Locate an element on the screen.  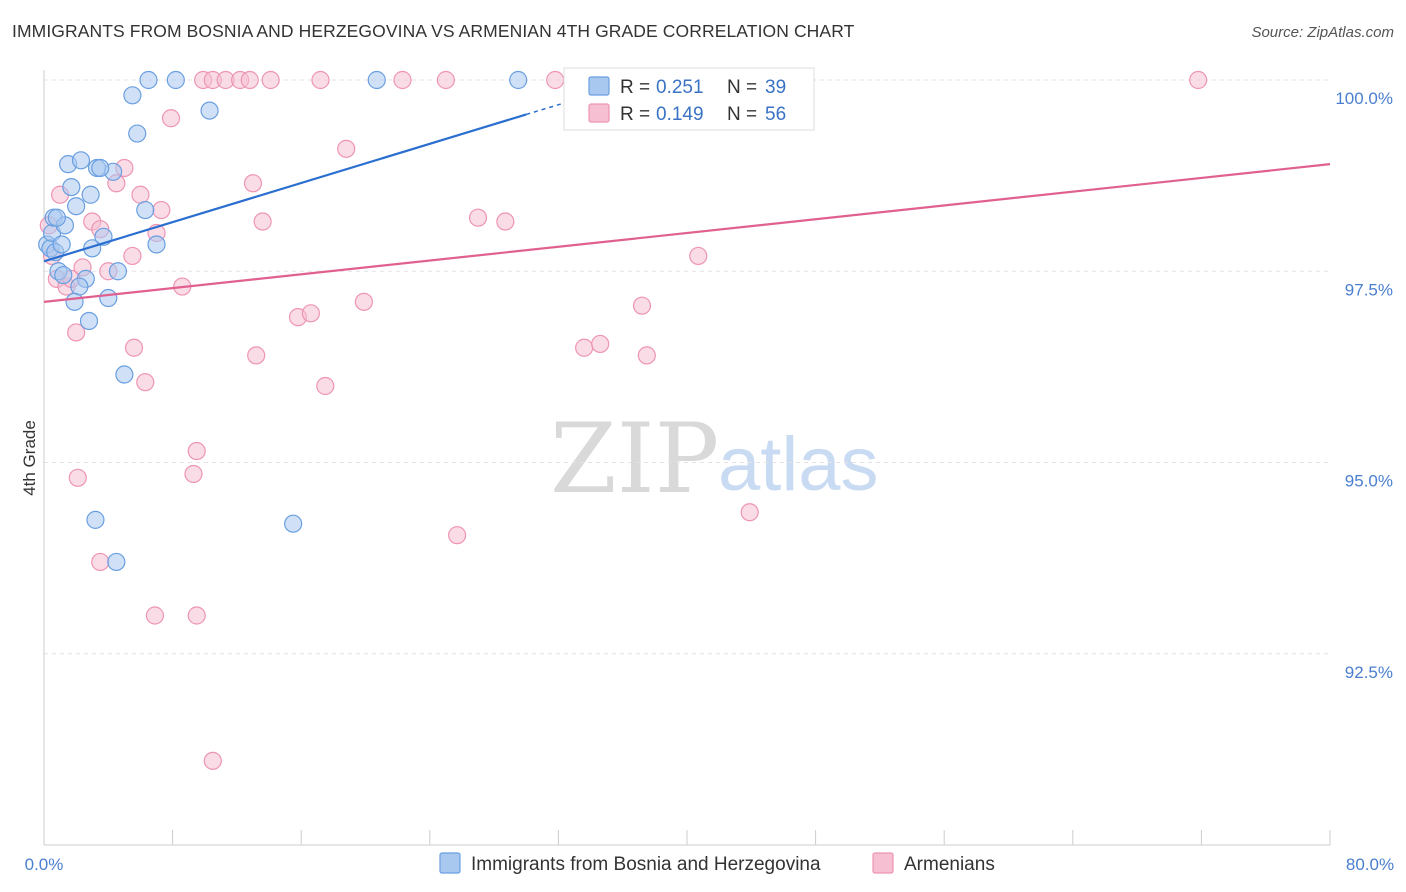
legend-swatch-pink is located at coordinates (599, 113).